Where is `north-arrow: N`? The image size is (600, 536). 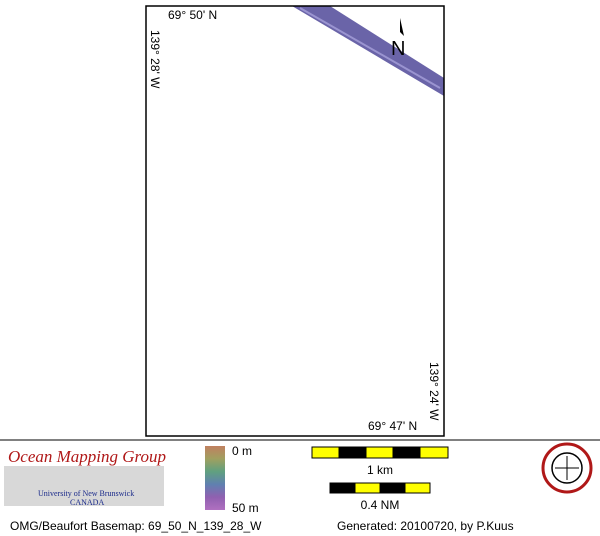 north-arrow: N is located at coordinates (398, 39).